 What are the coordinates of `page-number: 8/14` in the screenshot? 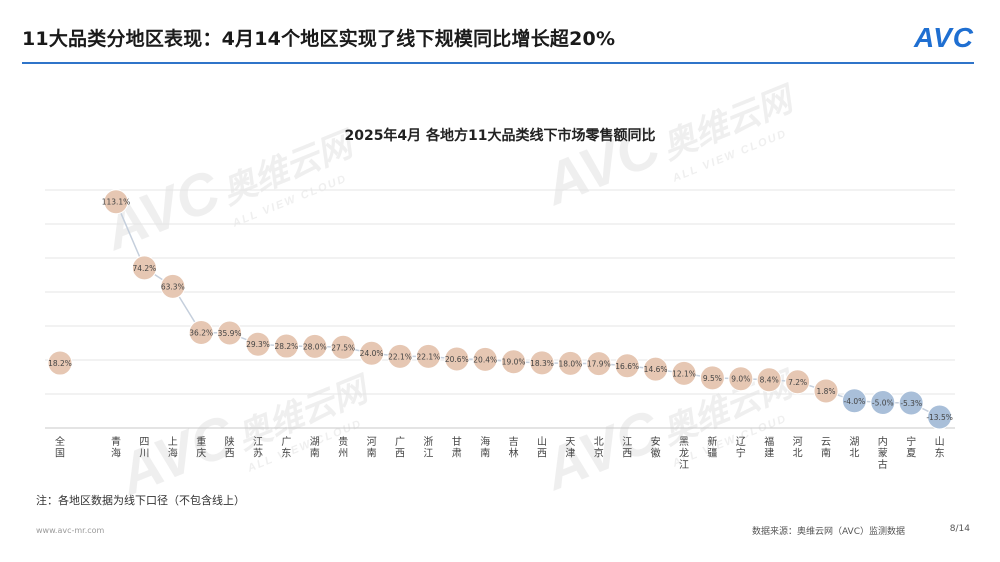 It's located at (959, 529).